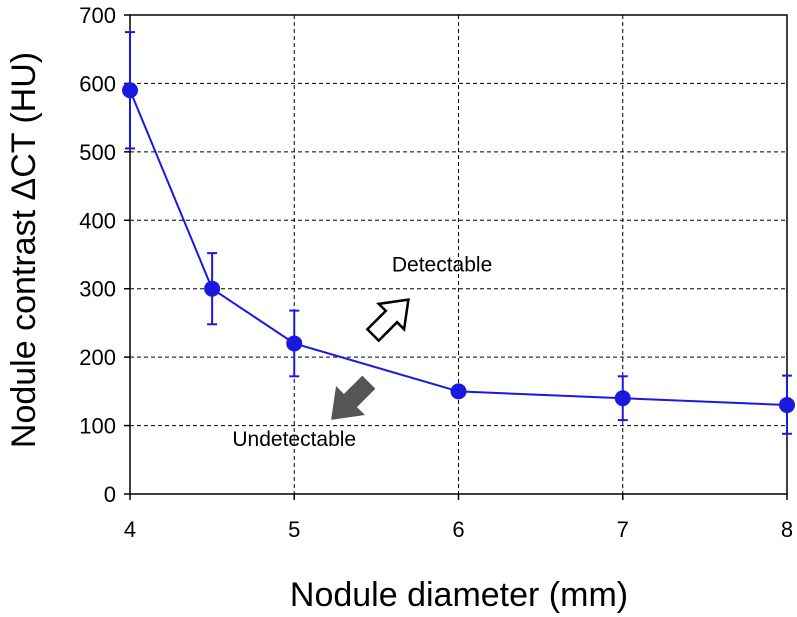  Describe the element at coordinates (97, 426) in the screenshot. I see `y-tick-label: 100` at that location.